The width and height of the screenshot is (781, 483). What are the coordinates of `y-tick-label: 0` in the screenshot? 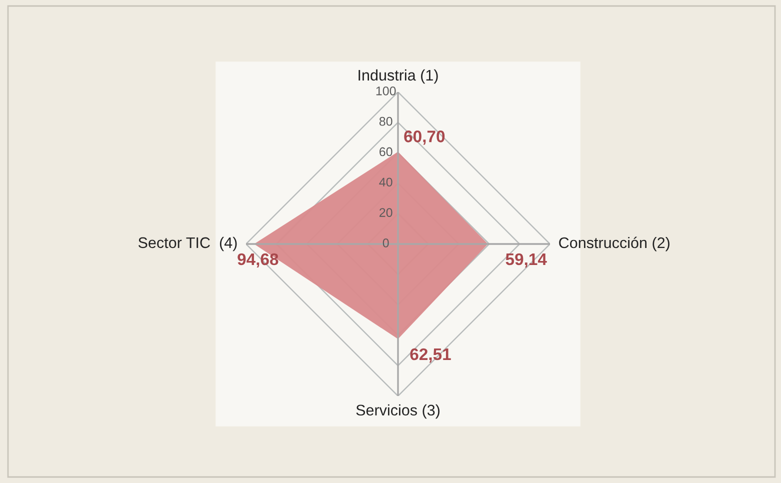 It's located at (385, 243).